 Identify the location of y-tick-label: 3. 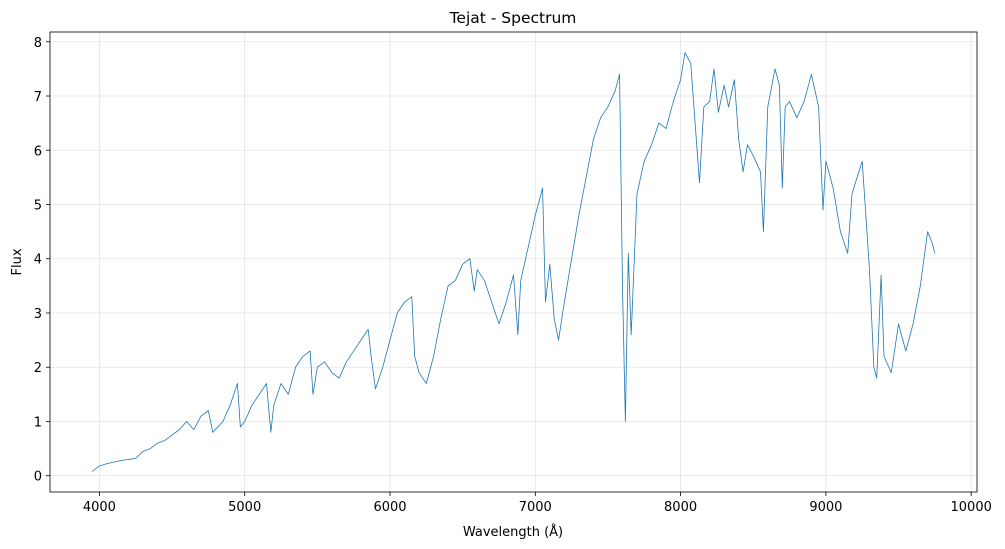
(38, 314).